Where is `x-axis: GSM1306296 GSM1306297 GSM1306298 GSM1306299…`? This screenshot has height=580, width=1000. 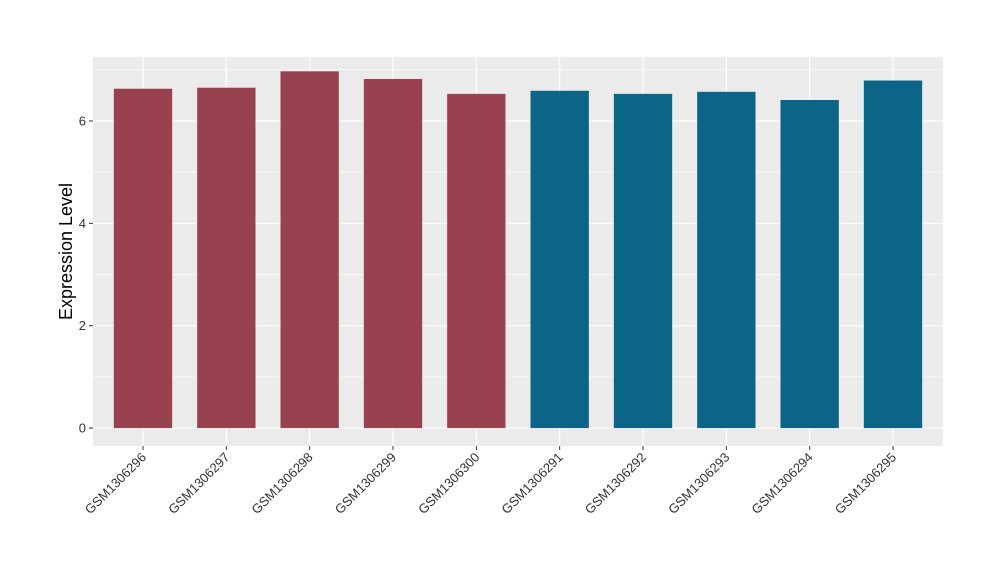
x-axis: GSM1306296 GSM1306297 GSM1306298 GSM1306299… is located at coordinates (490, 481).